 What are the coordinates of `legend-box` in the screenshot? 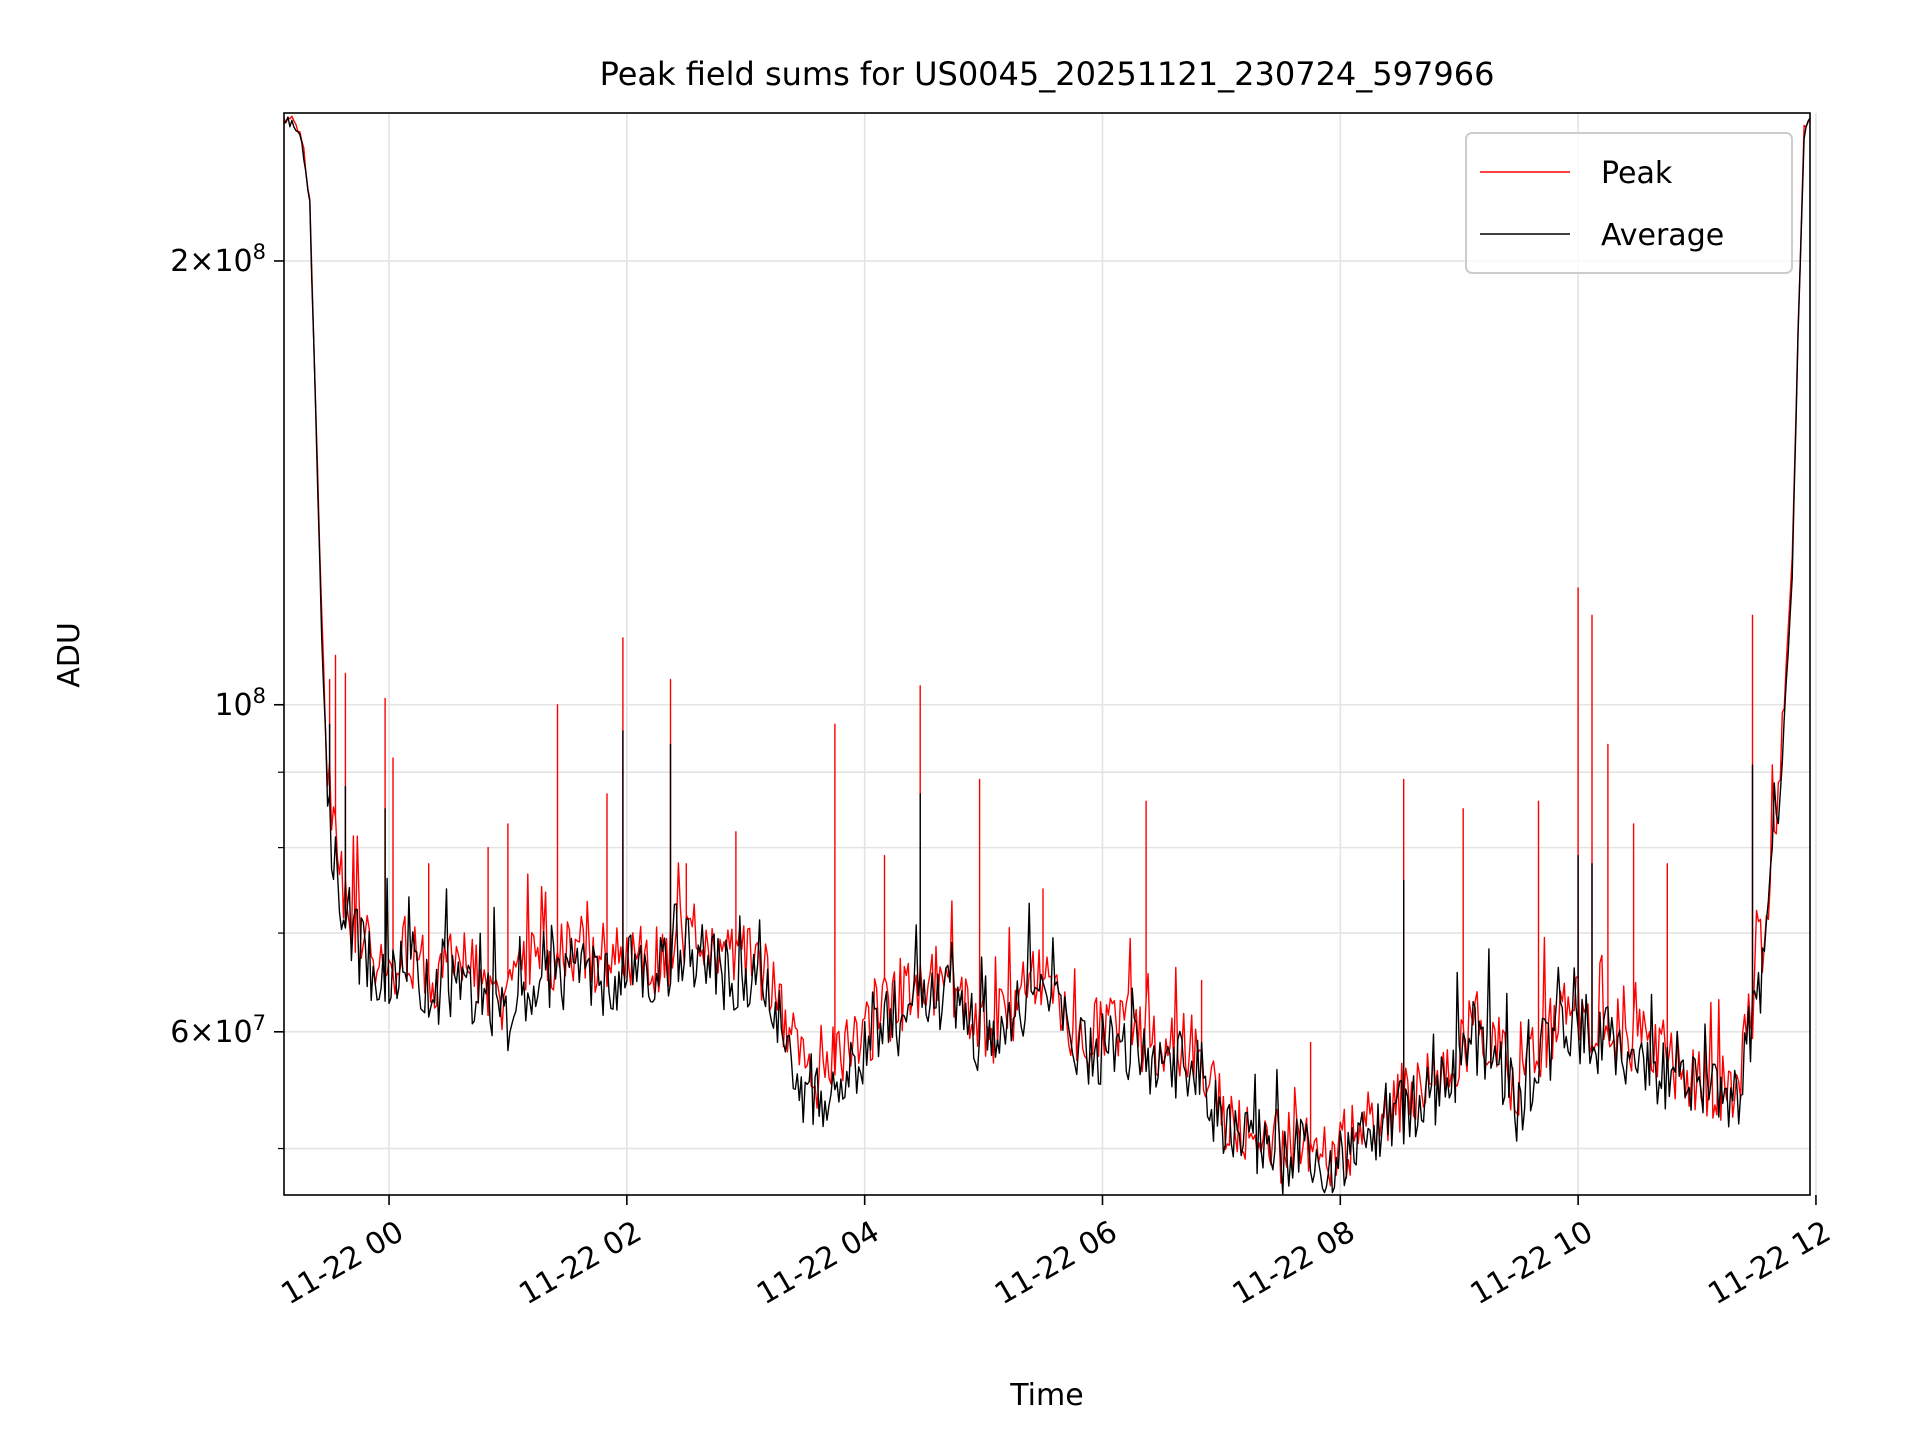 It's located at (1629, 203).